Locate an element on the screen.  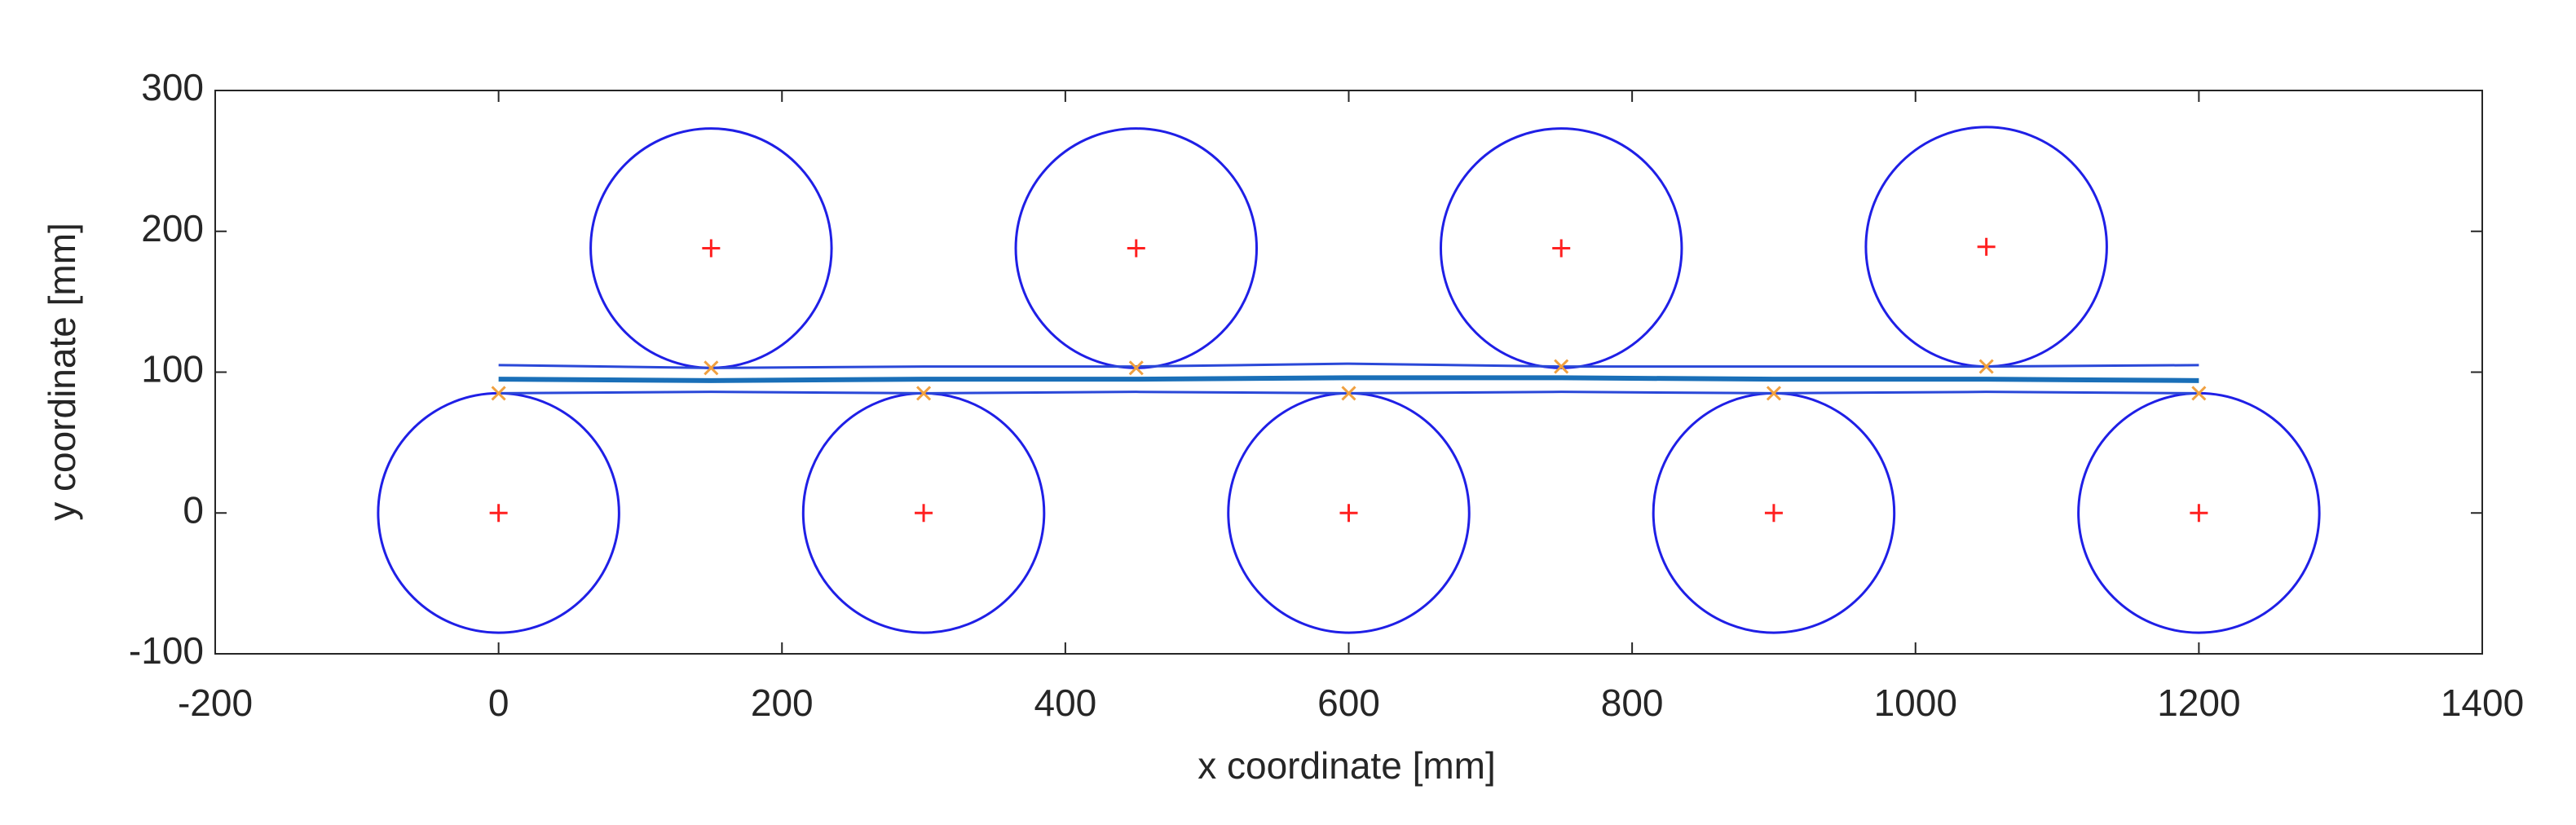
x-axis-label: x coordinate [mm] is located at coordinates (1347, 765).